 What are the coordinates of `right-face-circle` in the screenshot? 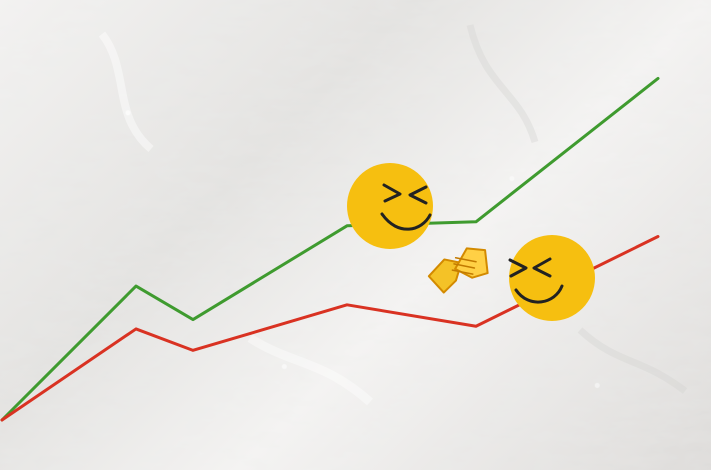 It's located at (552, 278).